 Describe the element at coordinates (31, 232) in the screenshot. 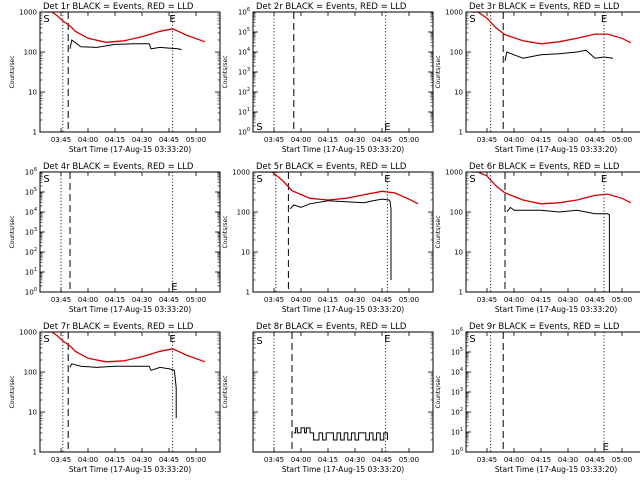

I see `y-tick-label: 10³` at that location.